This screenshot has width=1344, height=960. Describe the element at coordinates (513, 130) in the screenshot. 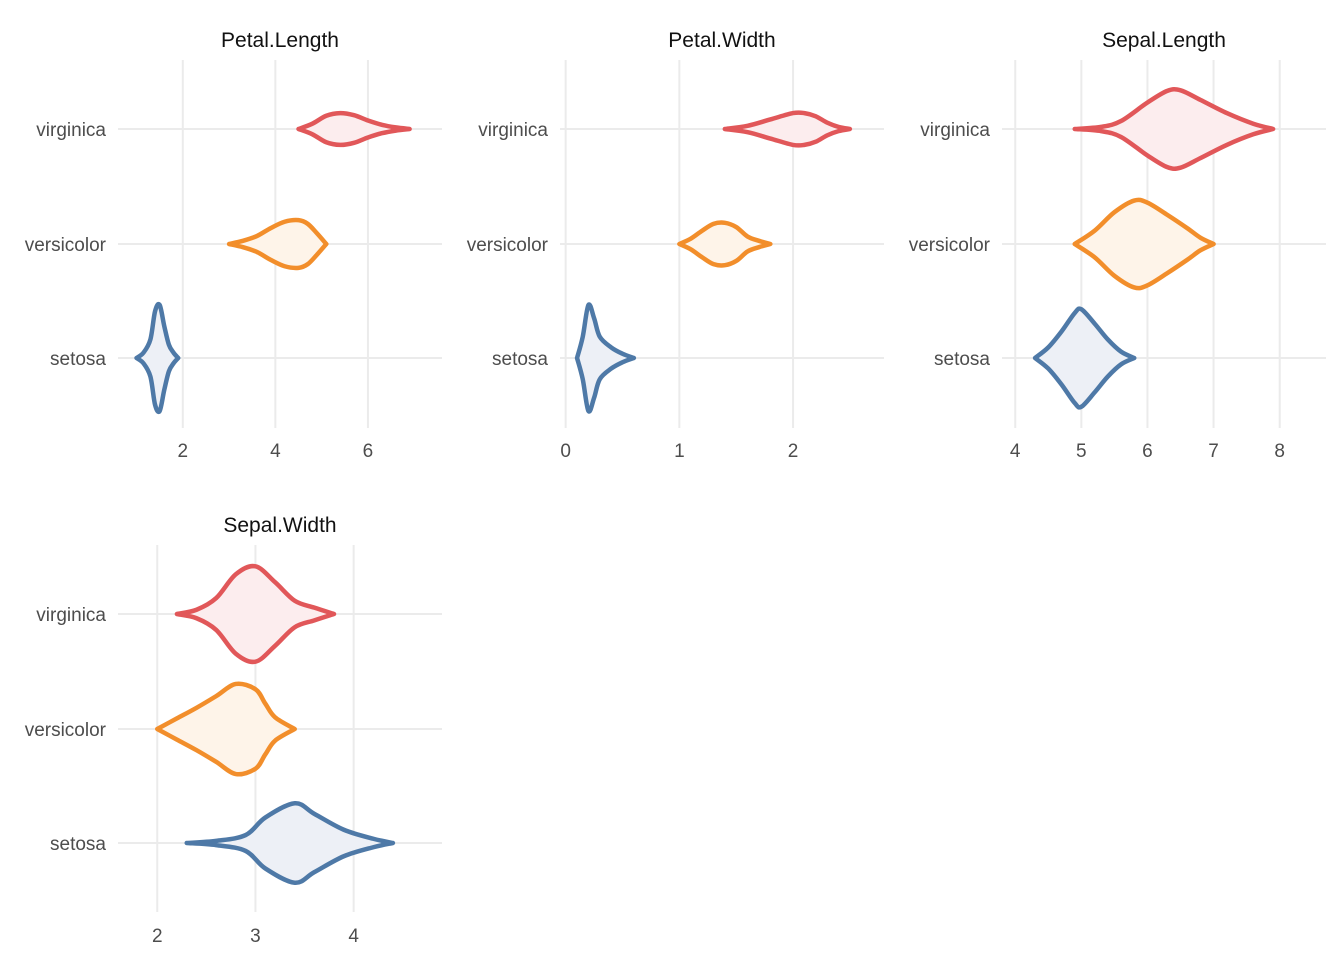

I see `y-tick-label-petal-width-virginica: virginica` at that location.